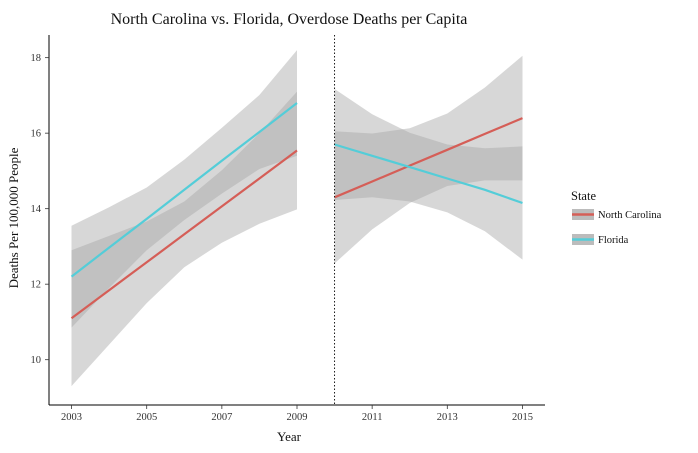 The width and height of the screenshot is (698, 453). Describe the element at coordinates (221, 417) in the screenshot. I see `x-tick-label: 2007` at that location.